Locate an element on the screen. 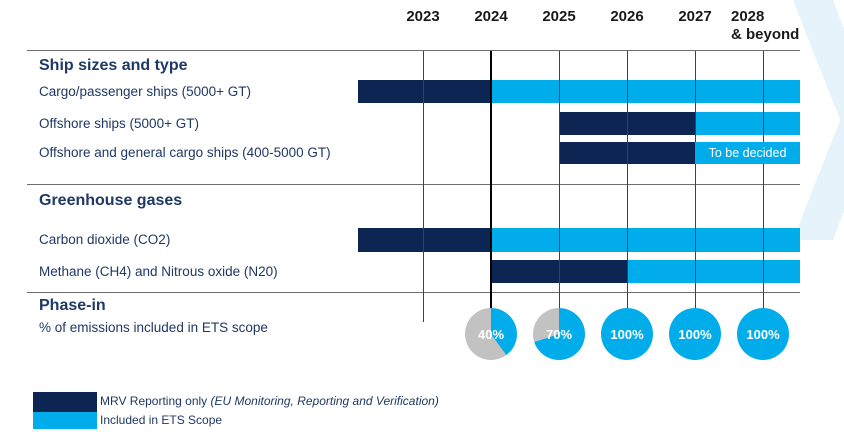 The image size is (844, 441). phase-in-pie-2024: 40% is located at coordinates (491, 334).